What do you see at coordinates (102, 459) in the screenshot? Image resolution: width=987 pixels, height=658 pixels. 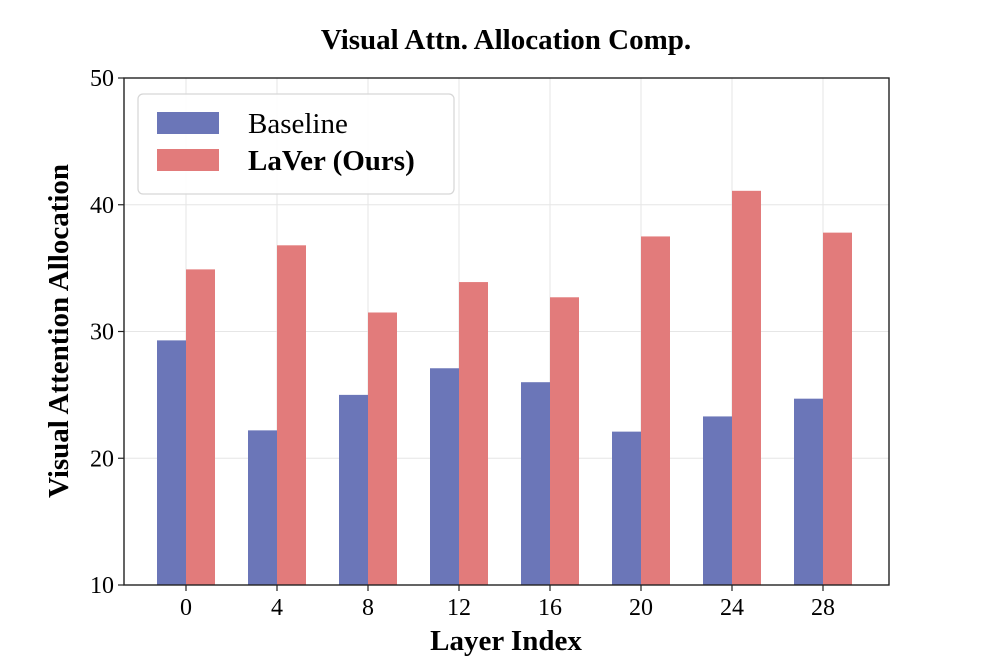 I see `y-tick-label: 20` at bounding box center [102, 459].